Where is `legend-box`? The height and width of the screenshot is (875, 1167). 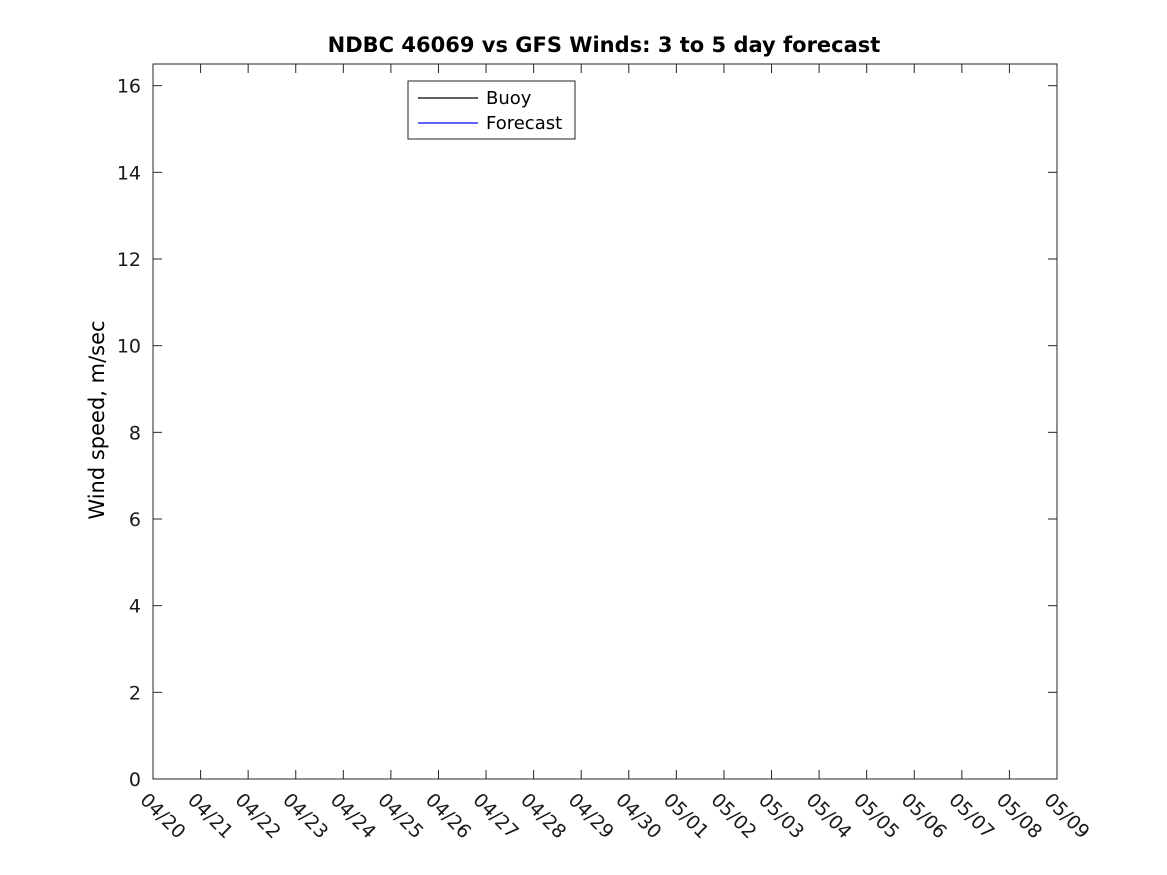 legend-box is located at coordinates (491, 110).